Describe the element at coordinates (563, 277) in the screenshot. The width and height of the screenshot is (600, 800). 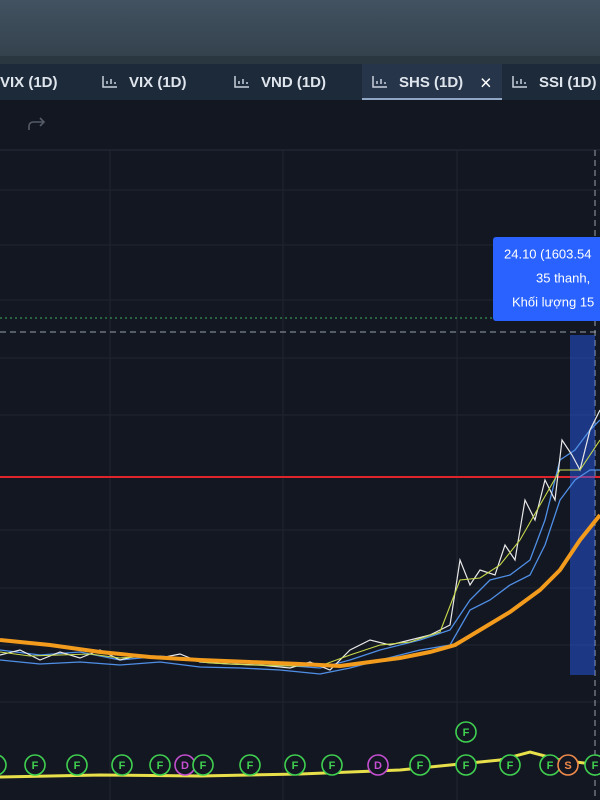
I see `tooltip-line: 35 thanh,` at that location.